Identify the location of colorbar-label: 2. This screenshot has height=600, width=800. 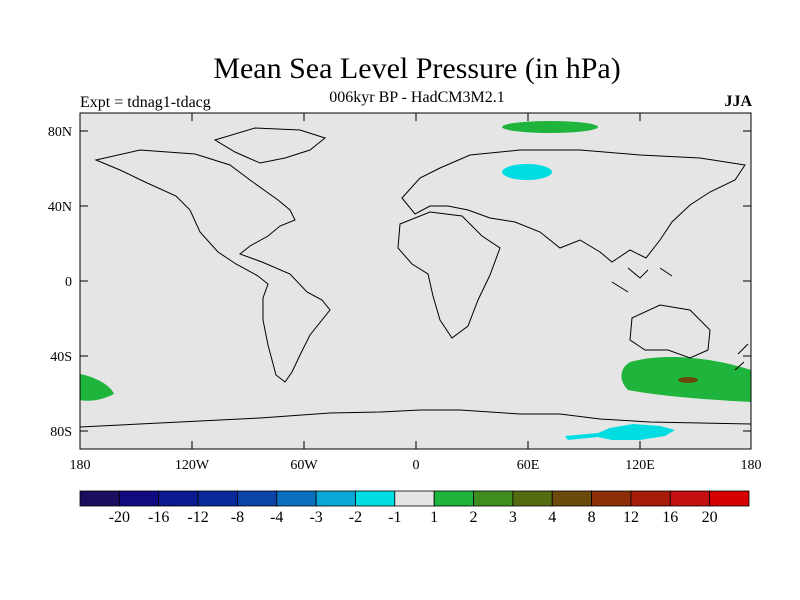
(474, 517).